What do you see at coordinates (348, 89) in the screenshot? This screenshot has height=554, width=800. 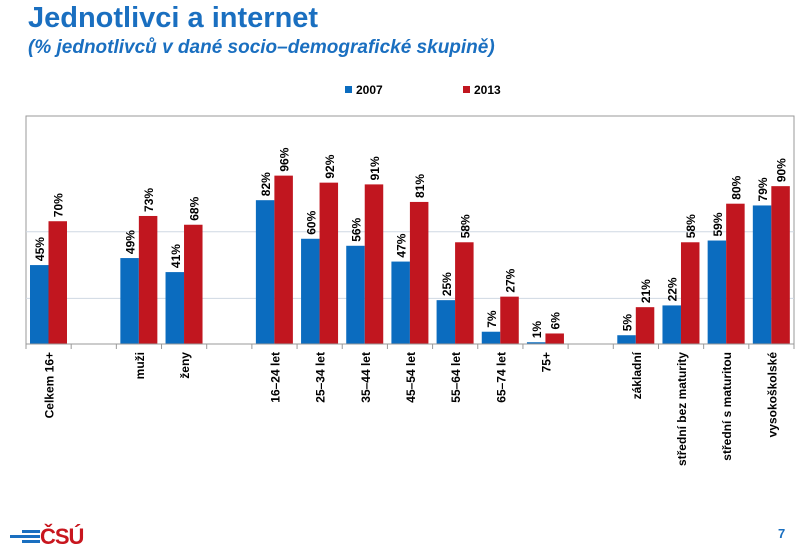 I see `legend-swatch-2007` at bounding box center [348, 89].